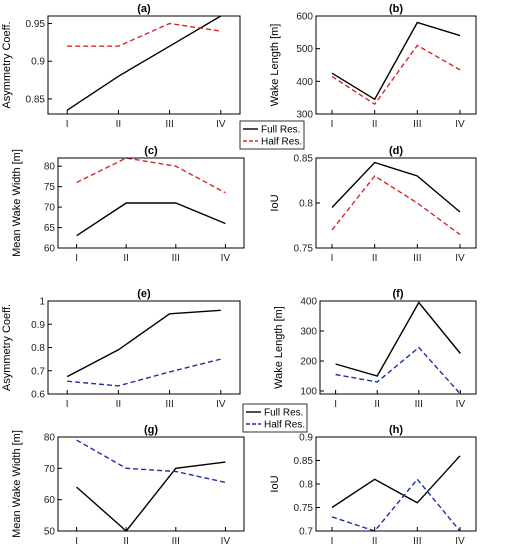 Image resolution: width=508 pixels, height=550 pixels. What do you see at coordinates (36, 24) in the screenshot?
I see `y-tick-label: 0.95` at bounding box center [36, 24].